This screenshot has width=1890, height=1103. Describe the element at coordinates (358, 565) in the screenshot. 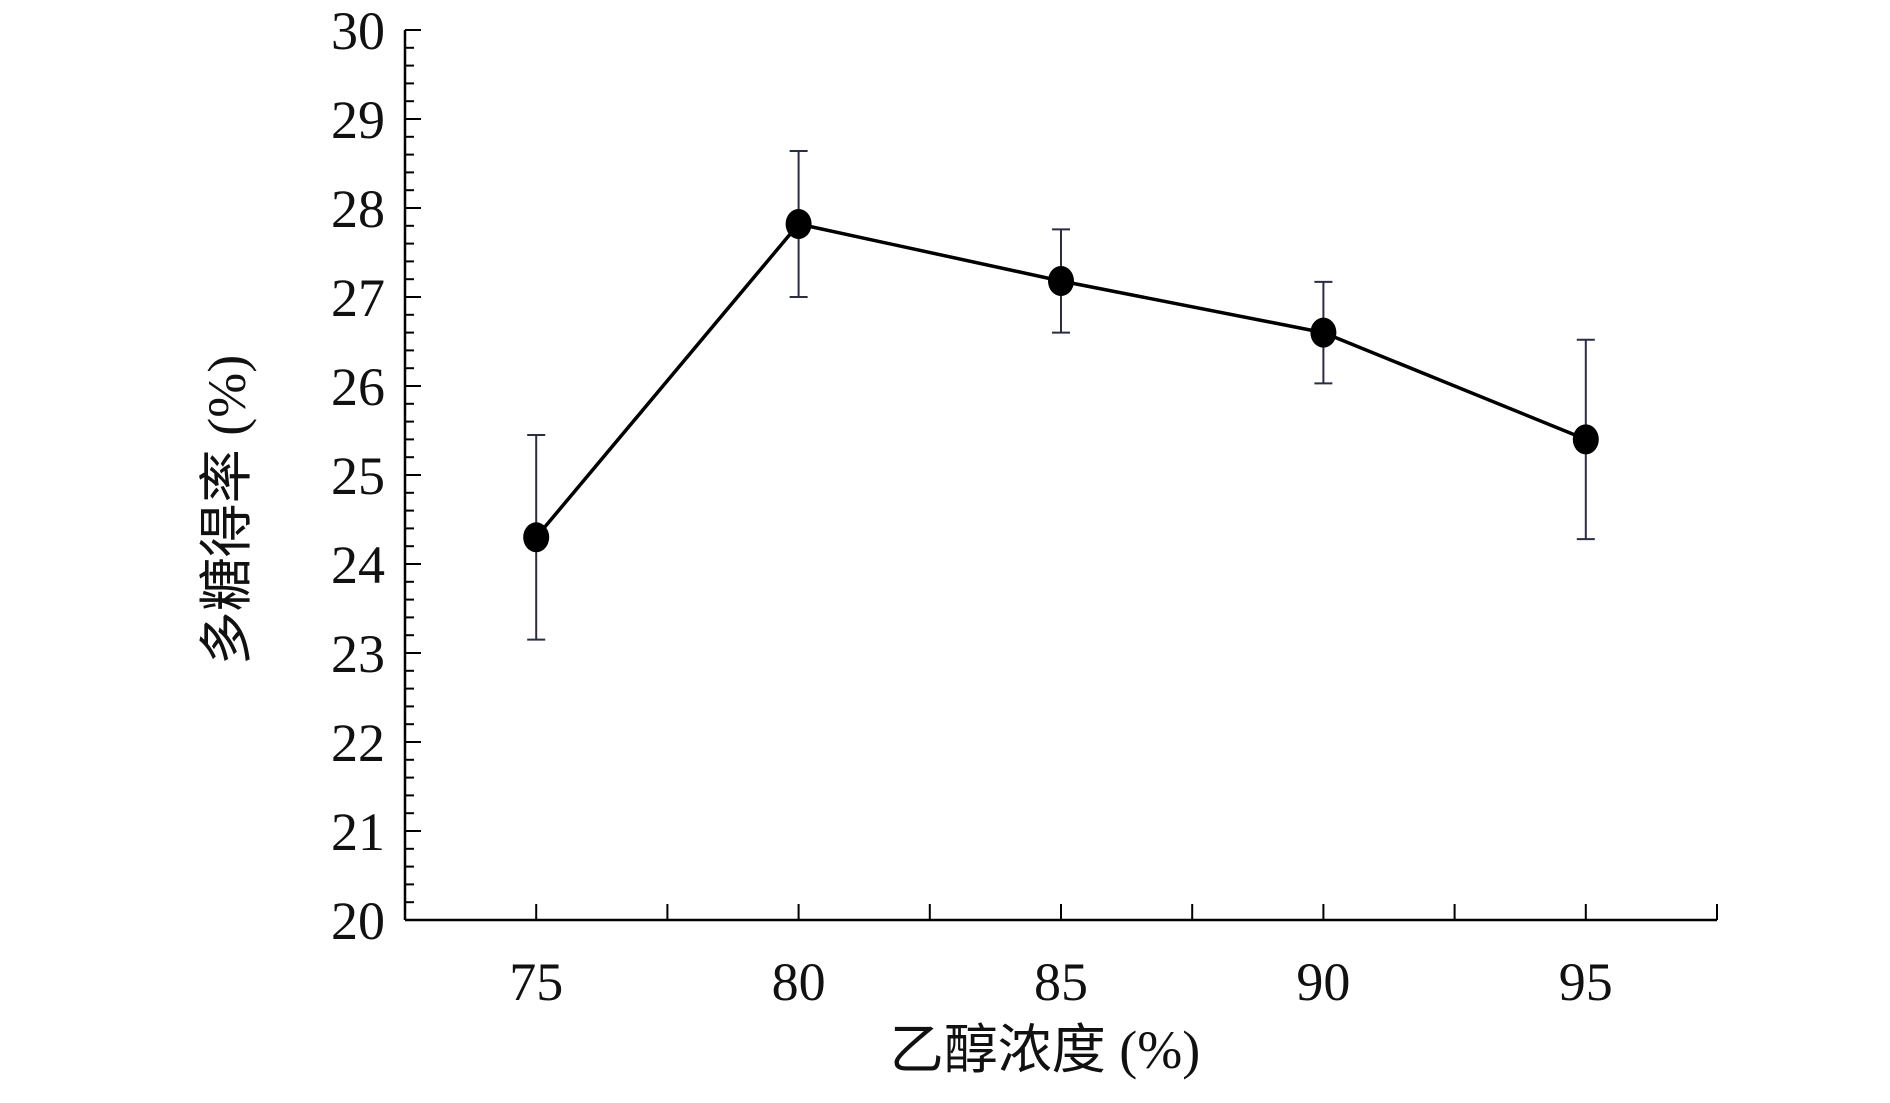

I see `y-tick-label: 24` at that location.